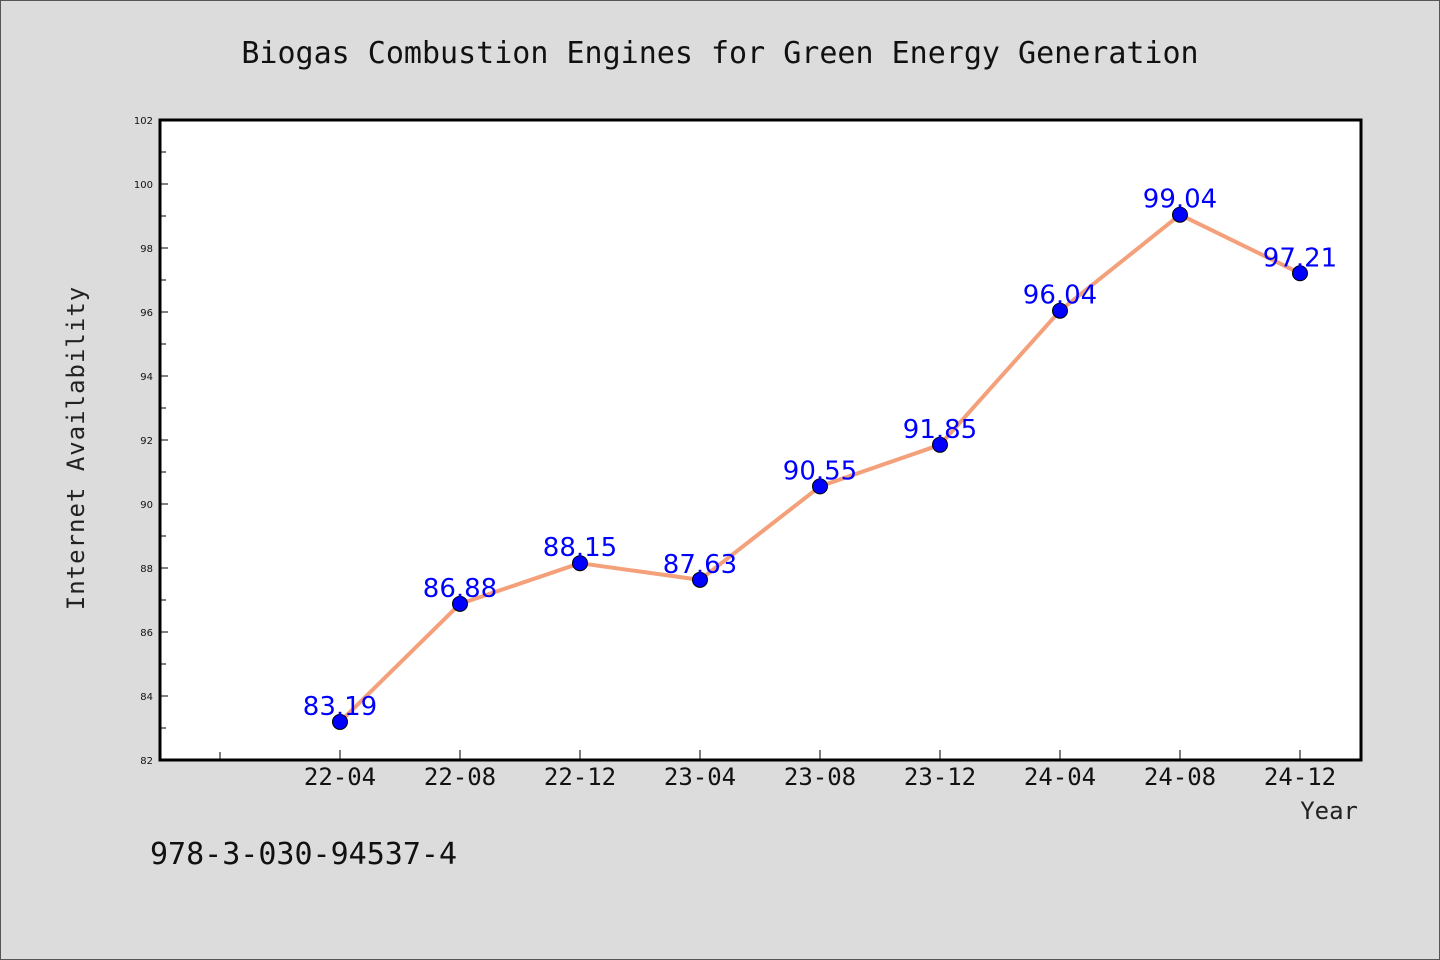 The width and height of the screenshot is (1440, 960). Describe the element at coordinates (303, 854) in the screenshot. I see `footer-id-text: 978-3-030-94537-4` at that location.